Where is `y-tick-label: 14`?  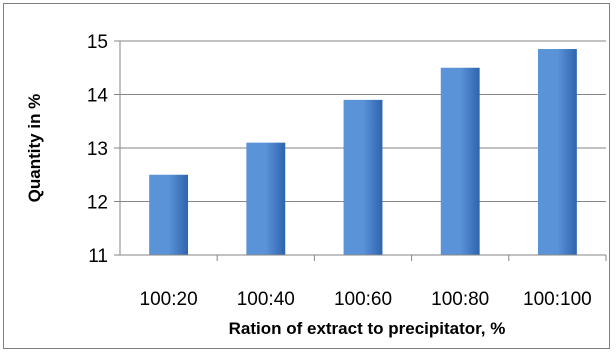
y-tick-label: 14 is located at coordinates (98, 96).